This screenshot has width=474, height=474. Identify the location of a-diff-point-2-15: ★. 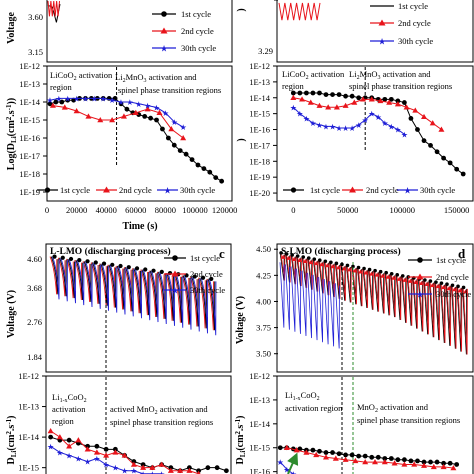
(183, 127).